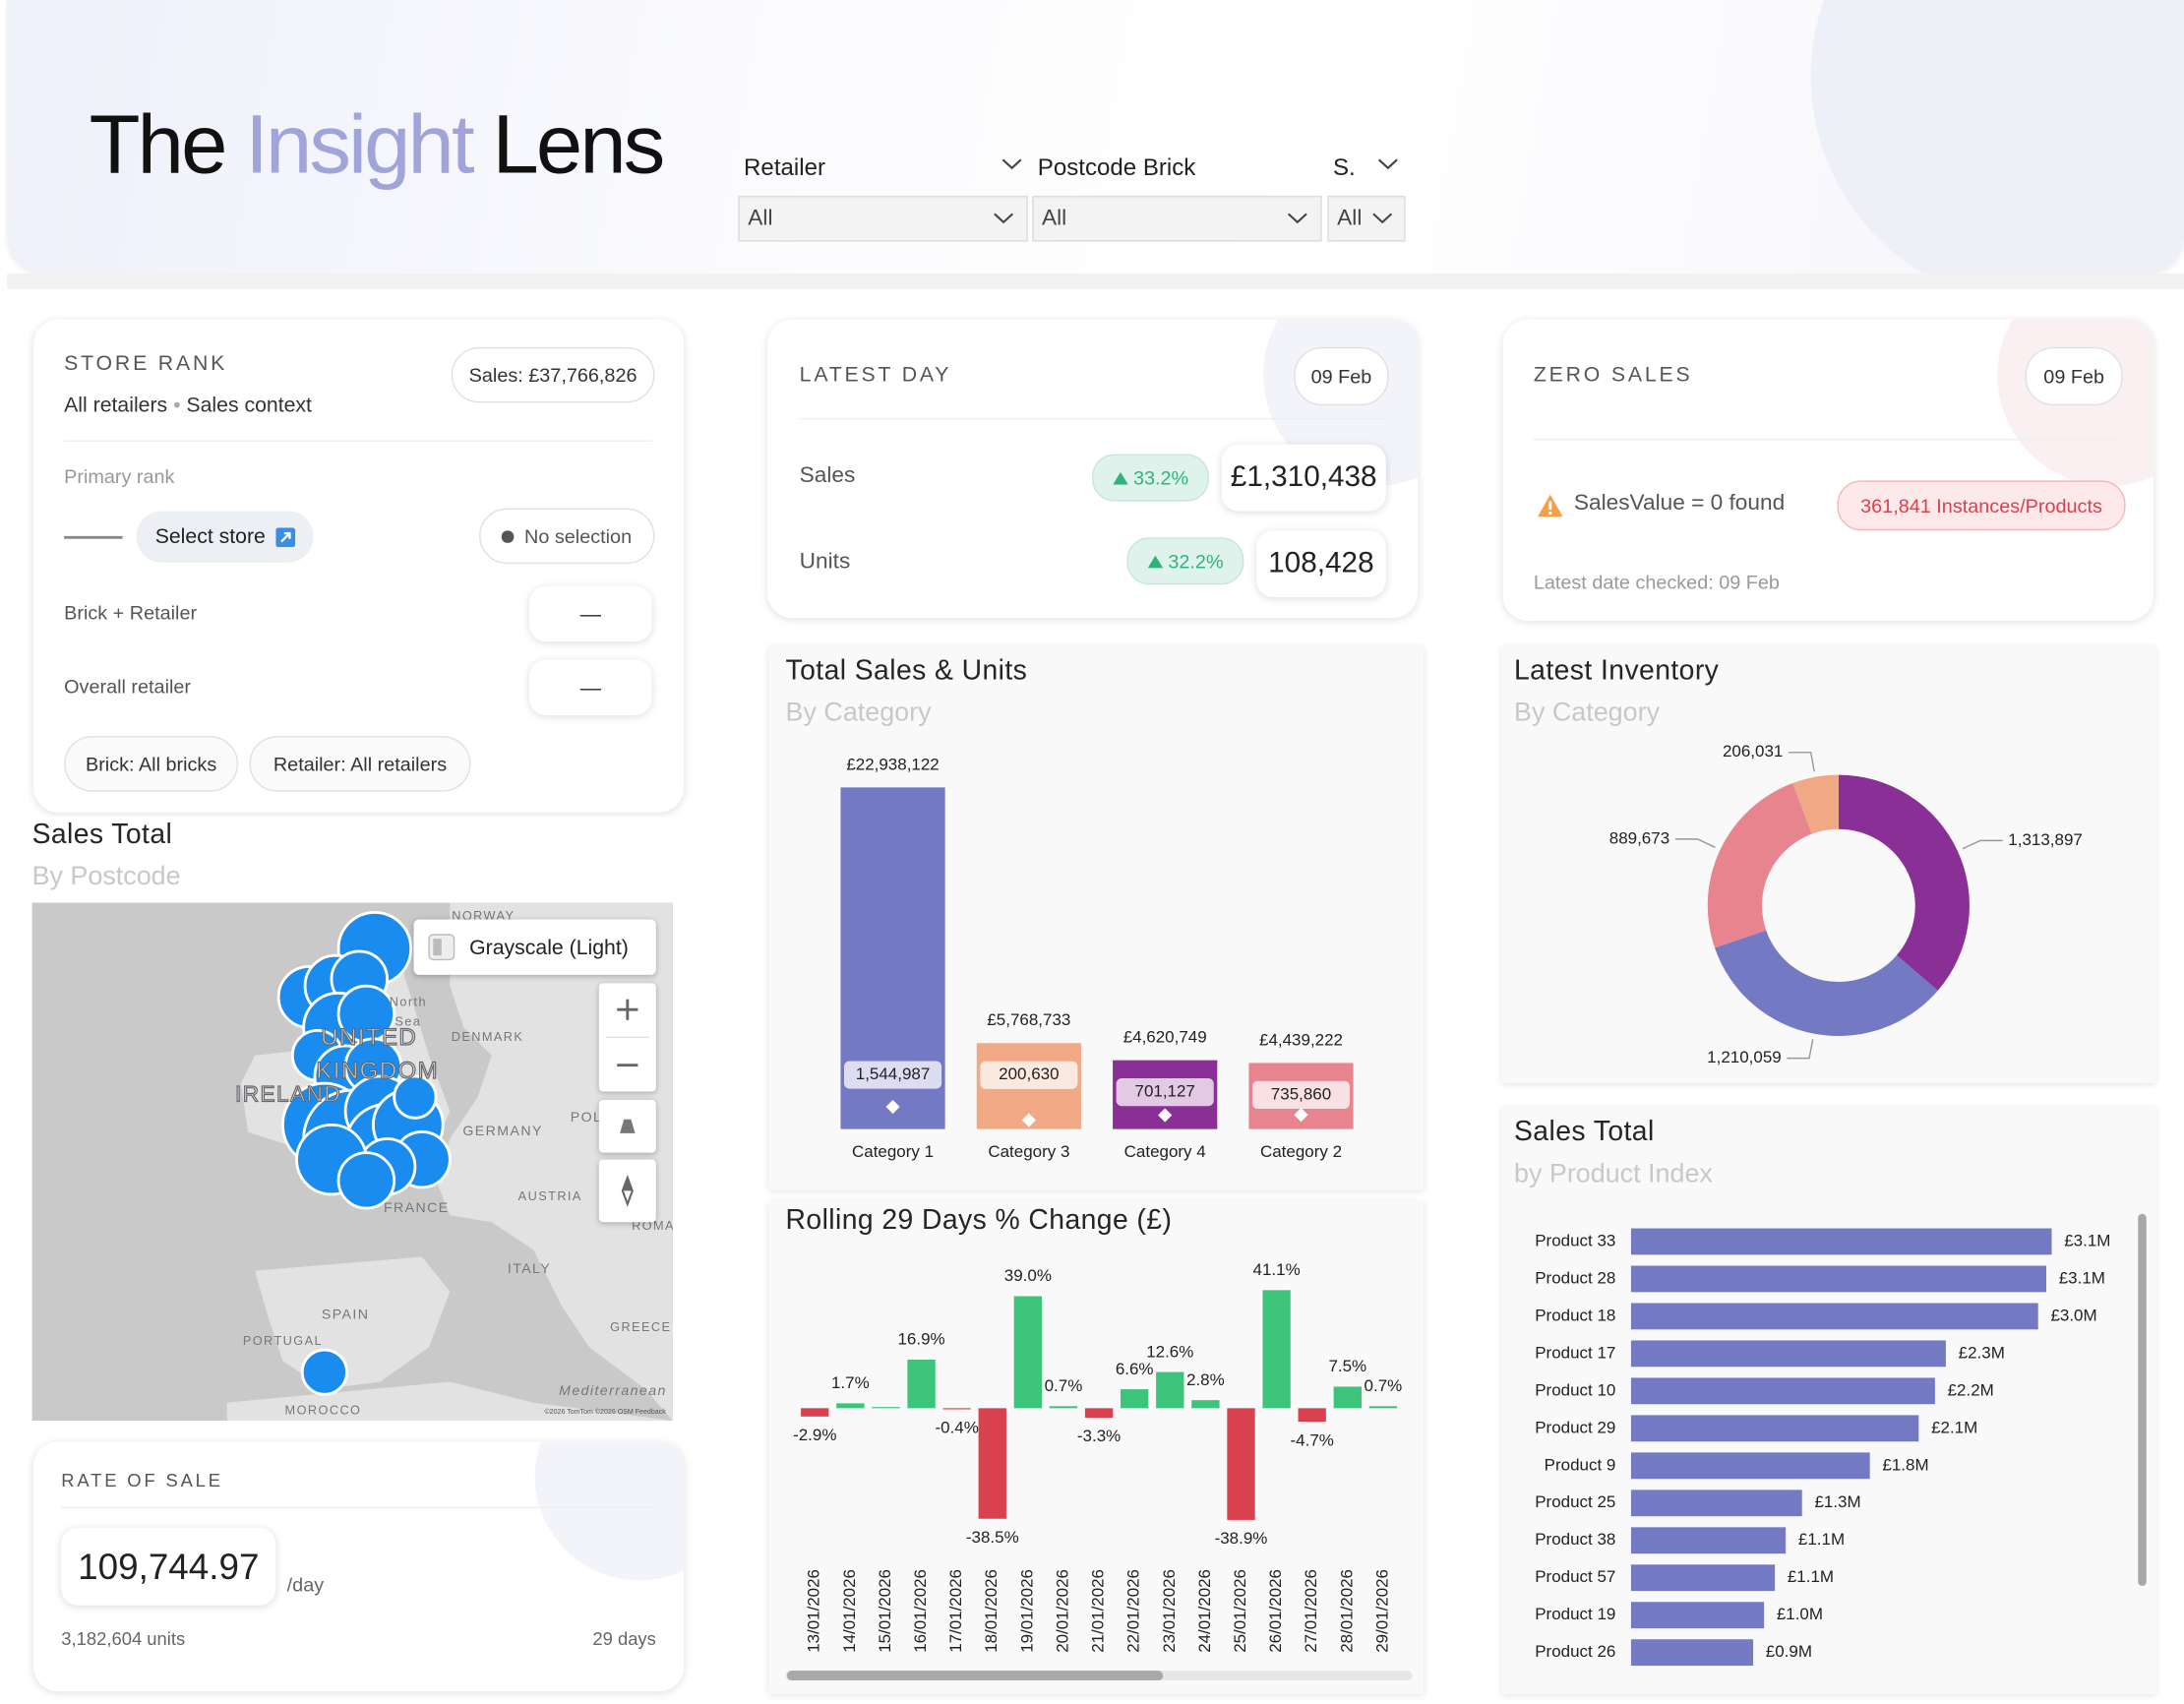  What do you see at coordinates (146, 363) in the screenshot?
I see `card-title: STORE RANK` at bounding box center [146, 363].